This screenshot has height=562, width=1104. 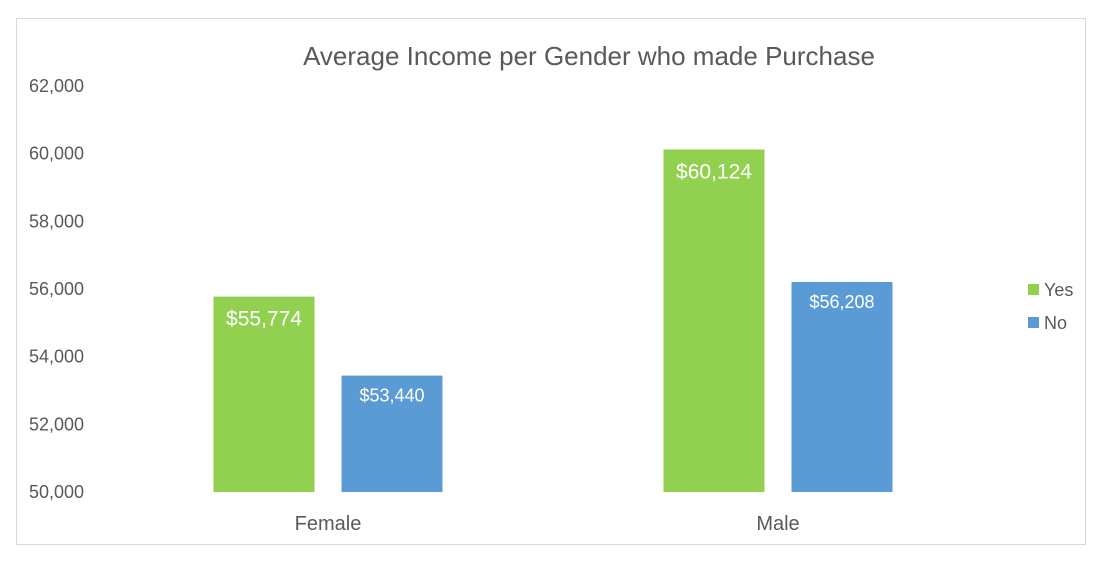 I want to click on y-tick-label: 50,000, so click(x=56, y=492).